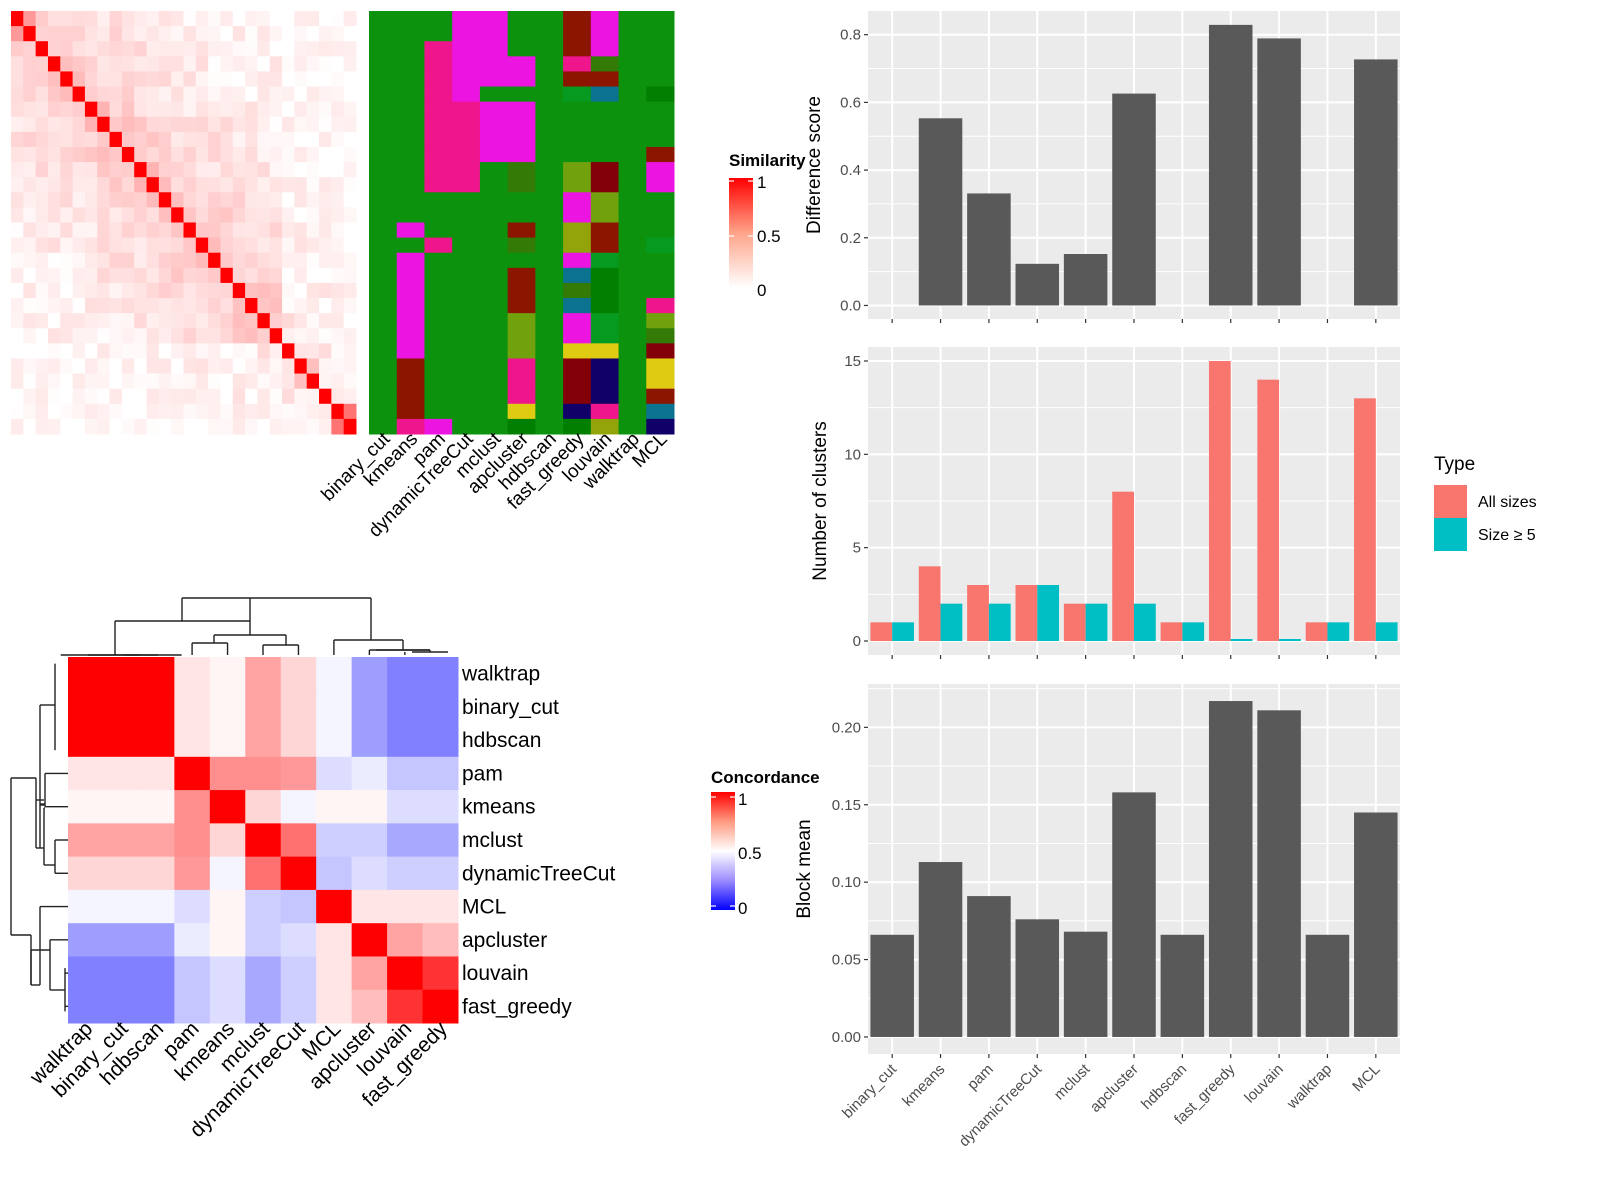 This screenshot has width=1600, height=1200. Describe the element at coordinates (989, 966) in the screenshot. I see `bar-pam` at that location.